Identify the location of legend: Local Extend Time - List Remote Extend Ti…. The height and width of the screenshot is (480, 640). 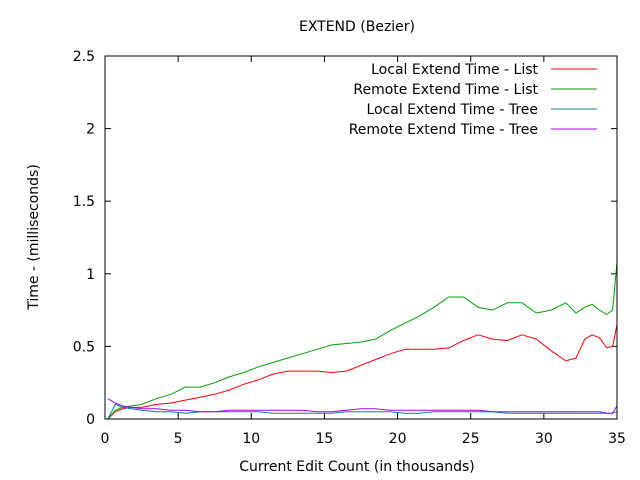
(473, 100).